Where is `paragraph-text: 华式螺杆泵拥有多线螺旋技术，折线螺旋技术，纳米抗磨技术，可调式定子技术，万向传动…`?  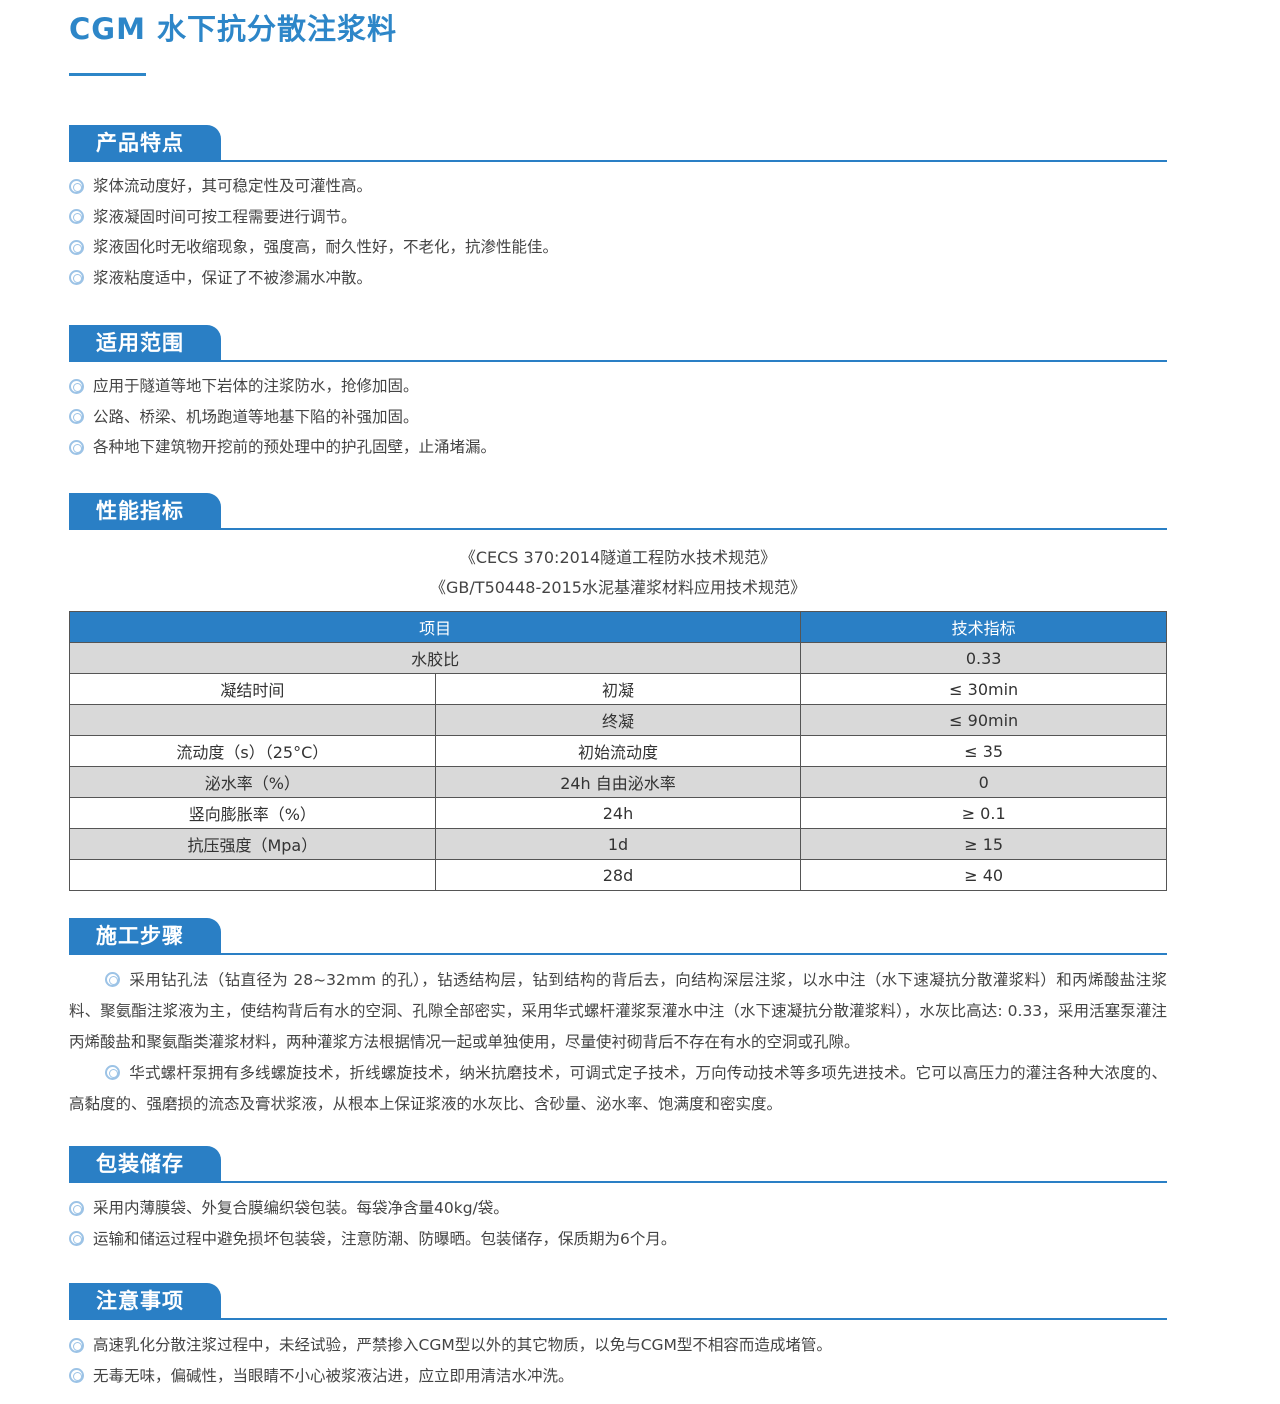 paragraph-text: 华式螺杆泵拥有多线螺旋技术，折线螺旋技术，纳米抗磨技术，可调式定子技术，万向传动… is located at coordinates (618, 1088).